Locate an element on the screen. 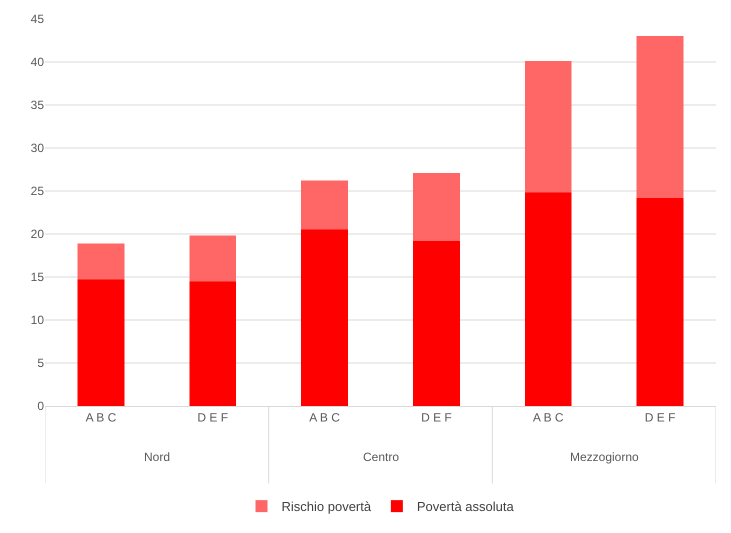  y-tick-label: 5 is located at coordinates (40, 363).